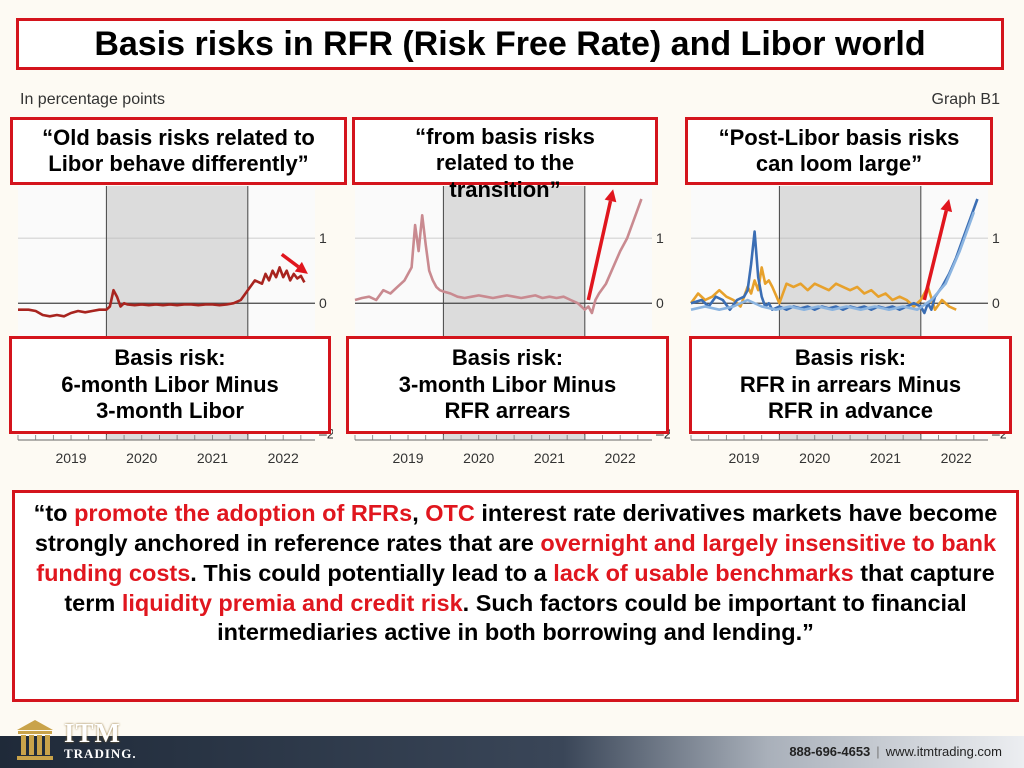 Image resolution: width=1024 pixels, height=768 pixels. I want to click on logo-subtext: TRADING., so click(100, 753).